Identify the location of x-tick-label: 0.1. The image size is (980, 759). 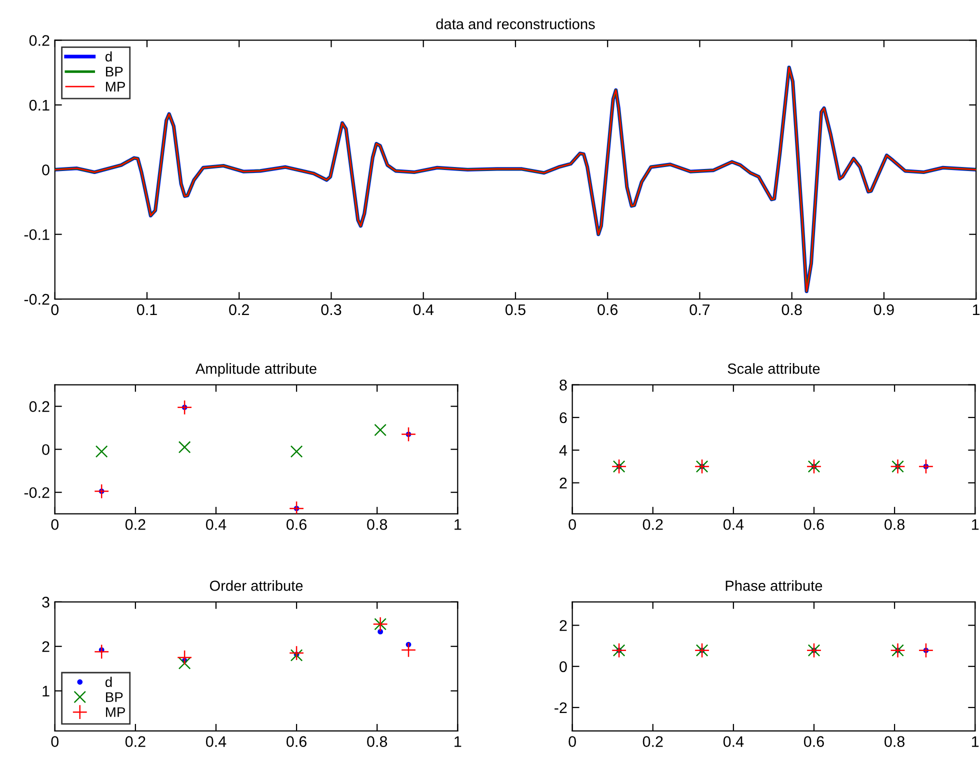
(146, 310).